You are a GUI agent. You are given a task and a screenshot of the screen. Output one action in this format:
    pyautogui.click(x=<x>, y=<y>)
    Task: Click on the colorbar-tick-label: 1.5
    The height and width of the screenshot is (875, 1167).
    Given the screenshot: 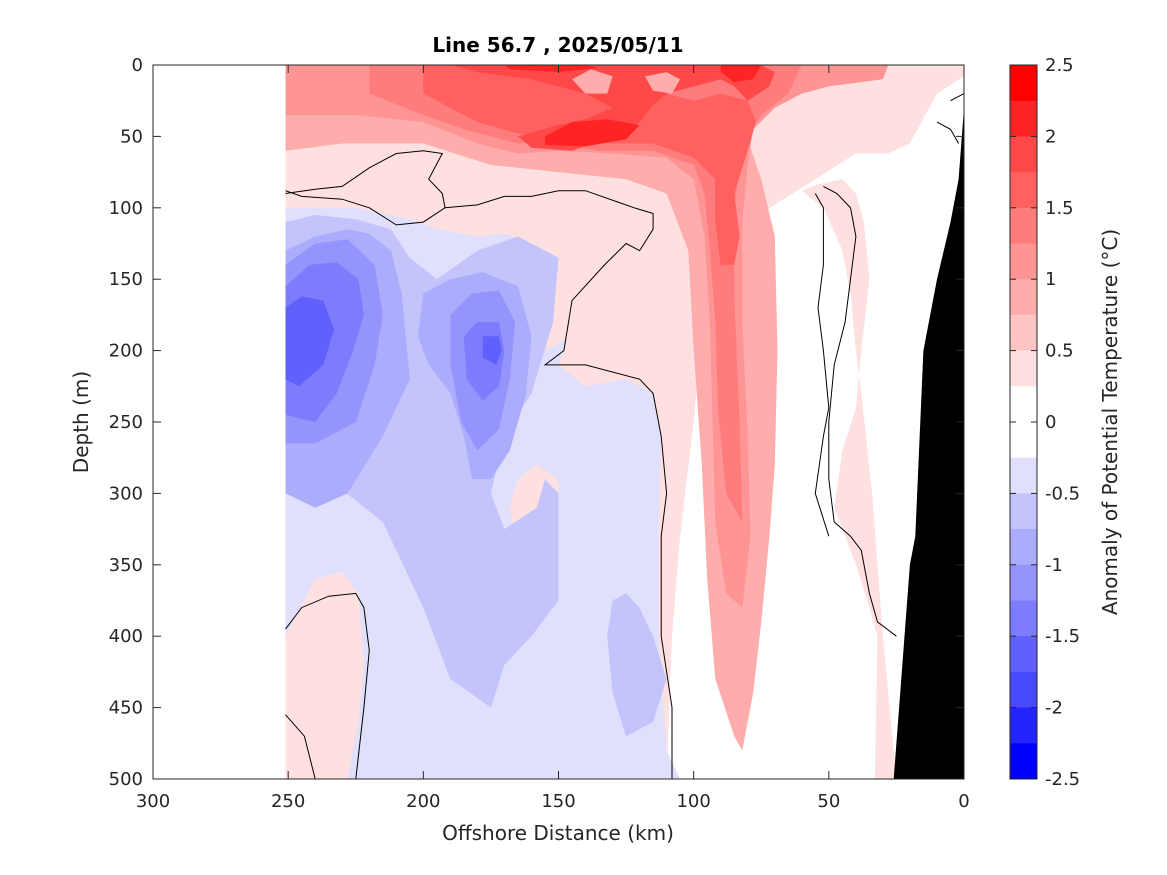 What is the action you would take?
    pyautogui.click(x=1059, y=208)
    